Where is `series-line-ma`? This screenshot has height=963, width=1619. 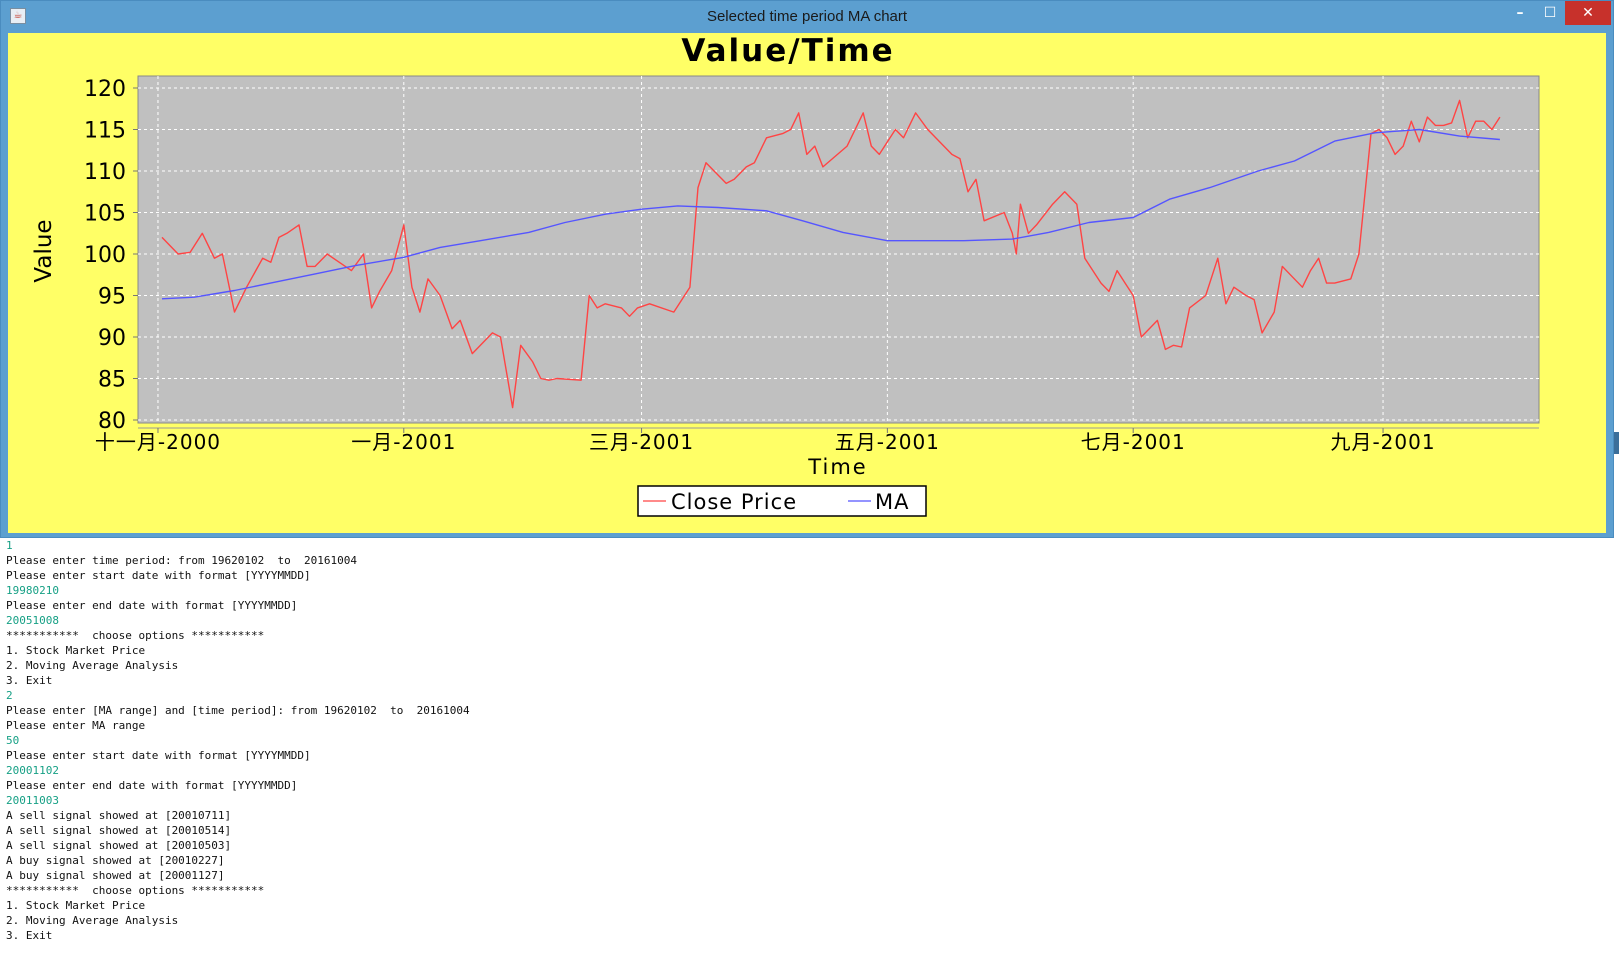 series-line-ma is located at coordinates (830, 214).